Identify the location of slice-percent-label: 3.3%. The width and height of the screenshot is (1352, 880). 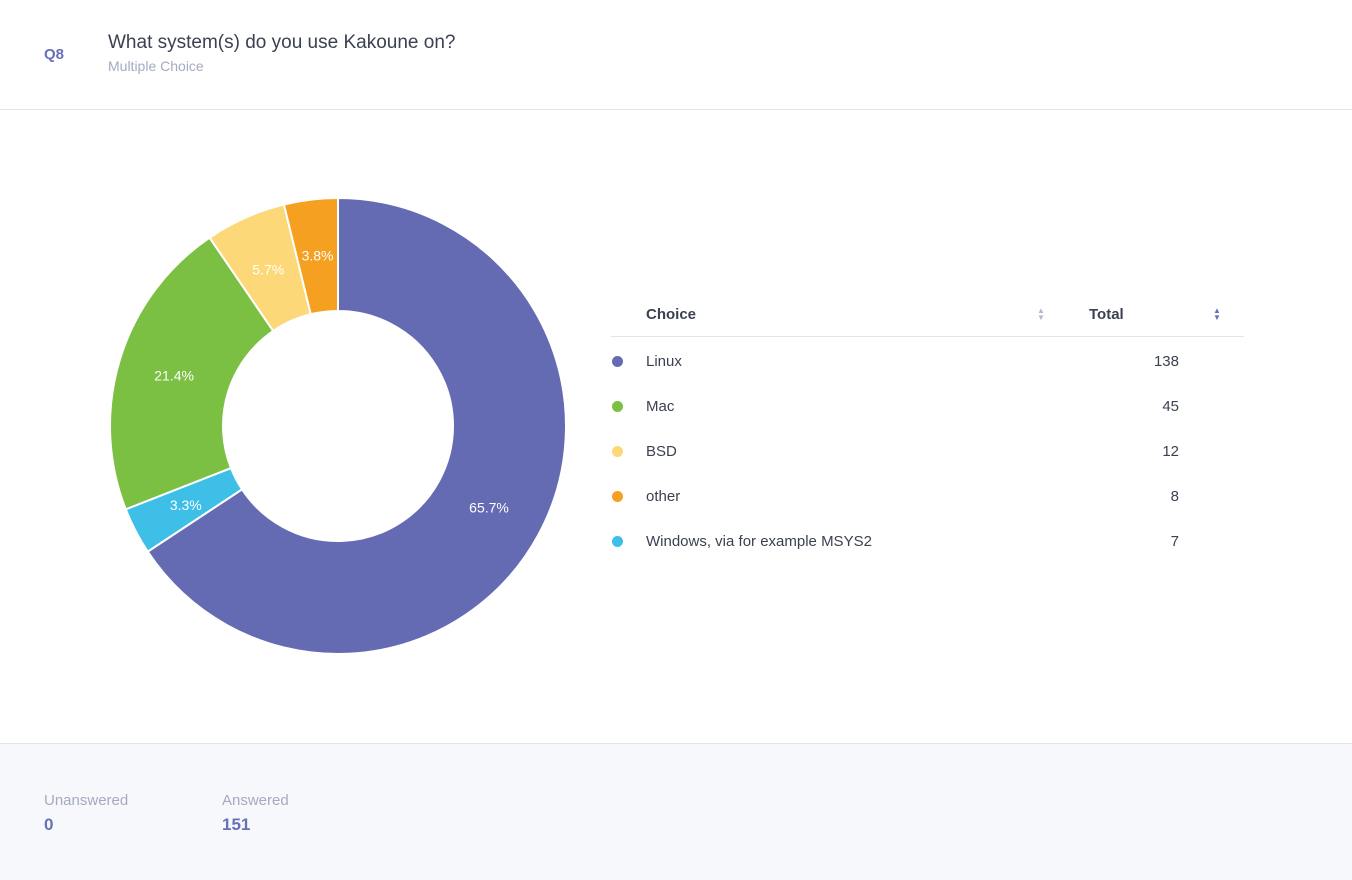
(186, 505).